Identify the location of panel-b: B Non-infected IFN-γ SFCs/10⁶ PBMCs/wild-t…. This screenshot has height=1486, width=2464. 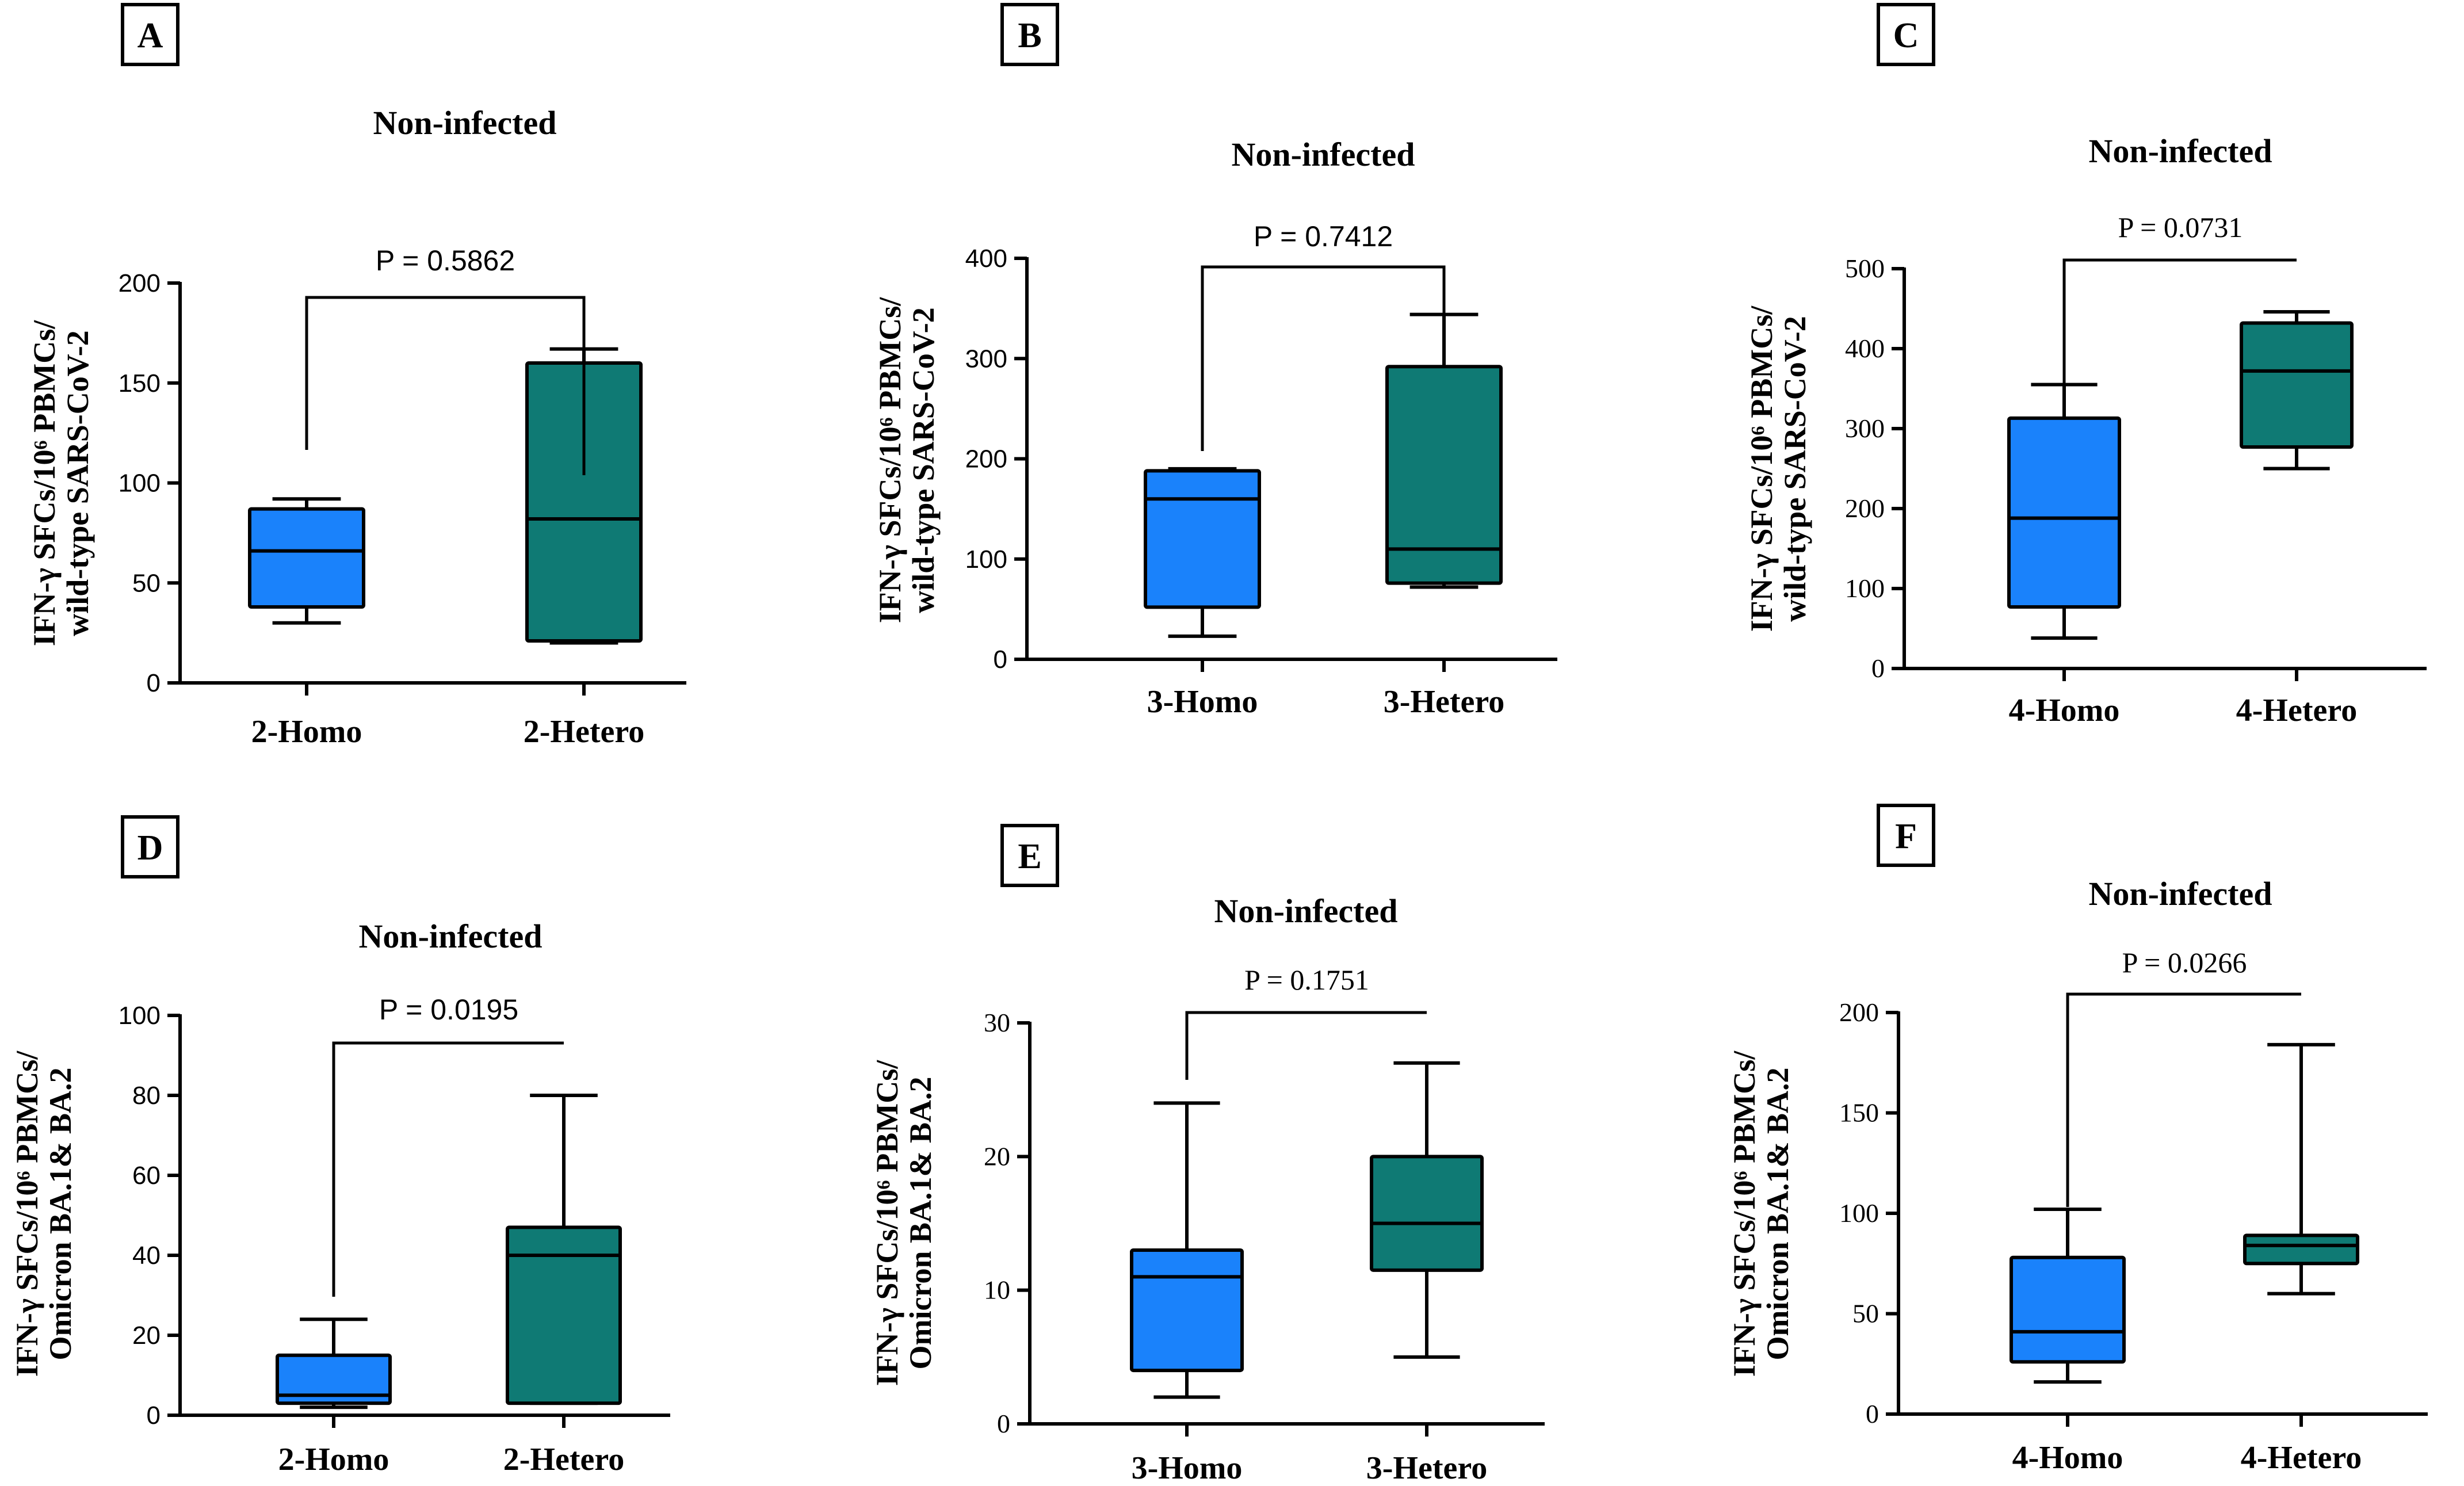
(1215, 361).